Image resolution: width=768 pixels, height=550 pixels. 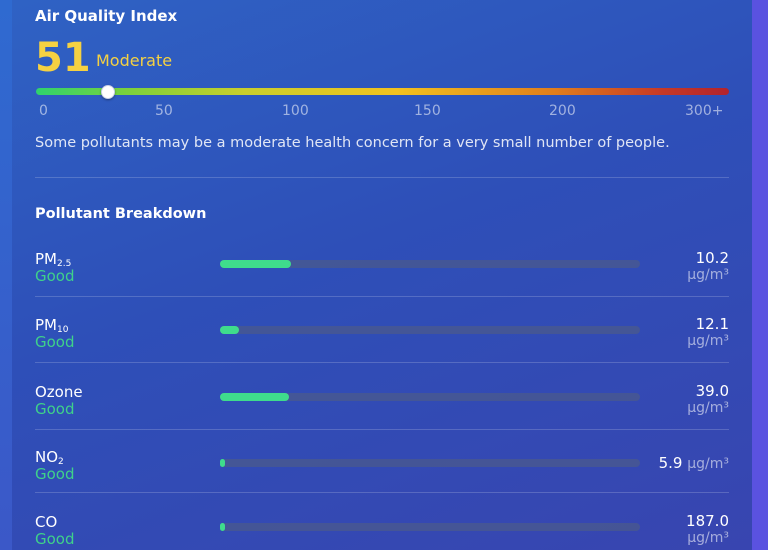 I want to click on aqi-scale-bar, so click(x=382, y=91).